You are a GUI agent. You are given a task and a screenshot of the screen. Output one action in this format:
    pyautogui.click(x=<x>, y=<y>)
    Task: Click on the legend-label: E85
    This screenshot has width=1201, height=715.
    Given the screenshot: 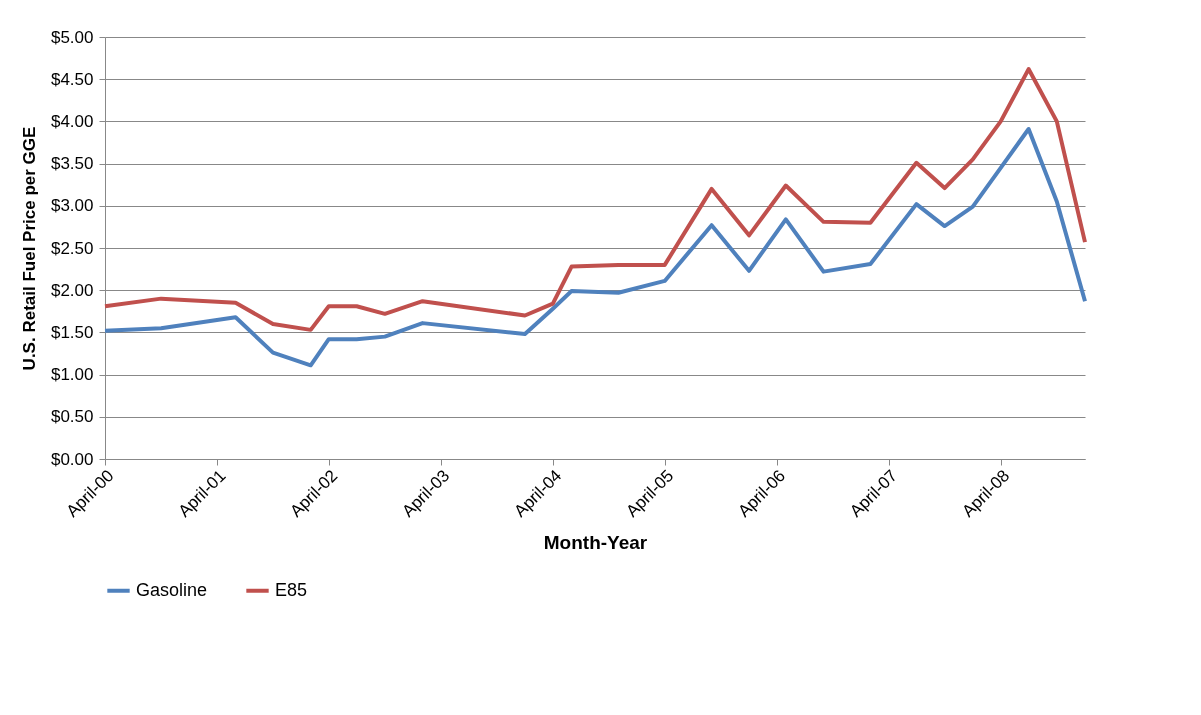 What is the action you would take?
    pyautogui.click(x=291, y=589)
    